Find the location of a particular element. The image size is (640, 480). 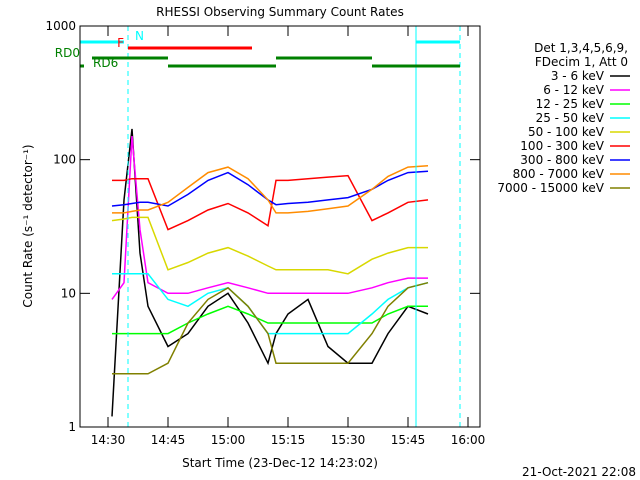

y-tick-label: 1 is located at coordinates (72, 427).